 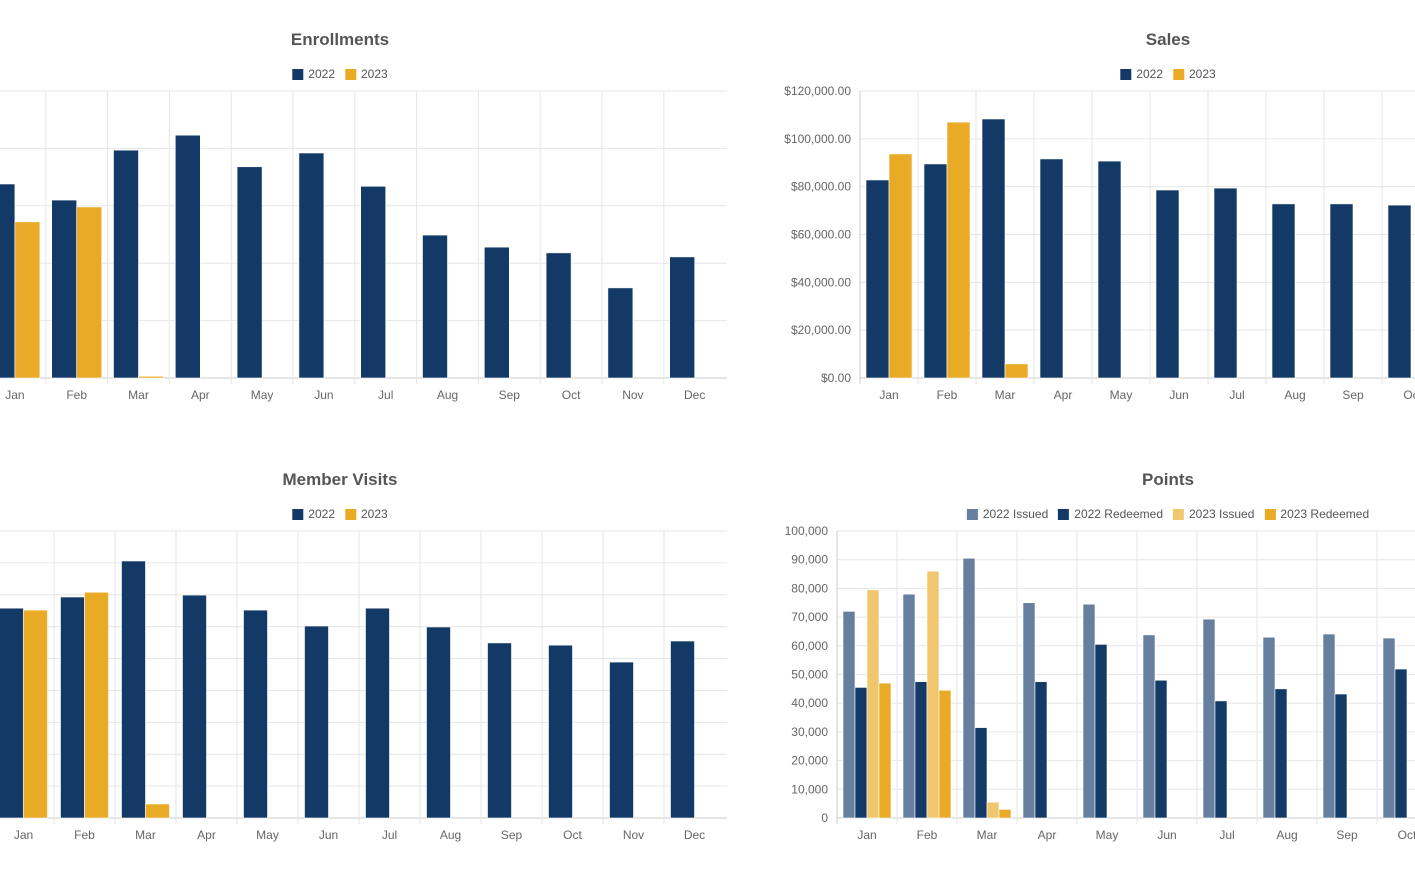 What do you see at coordinates (323, 395) in the screenshot?
I see `x-tick-label: Jun` at bounding box center [323, 395].